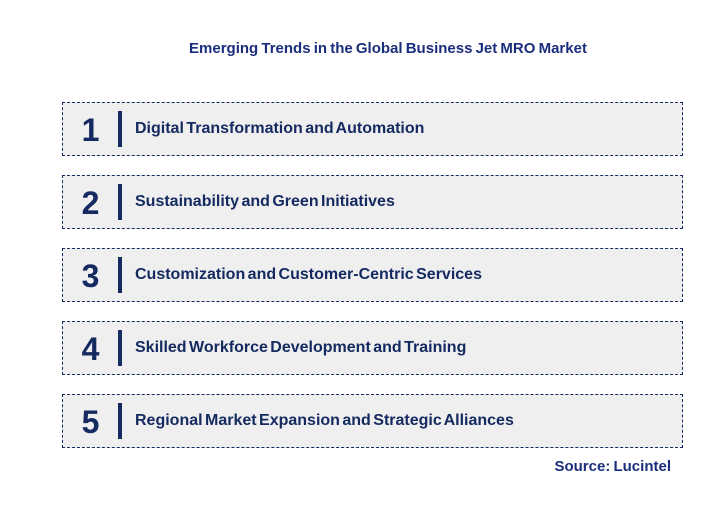  What do you see at coordinates (90, 130) in the screenshot?
I see `trend-number: 1` at bounding box center [90, 130].